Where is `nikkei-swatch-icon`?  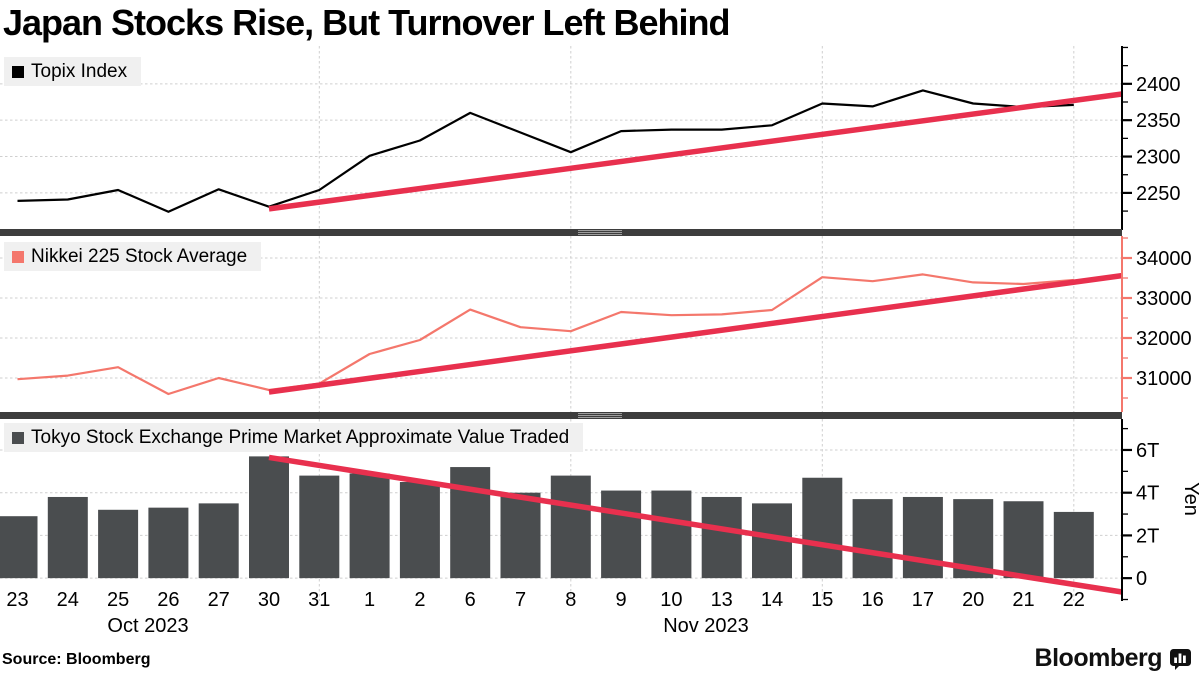
nikkei-swatch-icon is located at coordinates (18, 256).